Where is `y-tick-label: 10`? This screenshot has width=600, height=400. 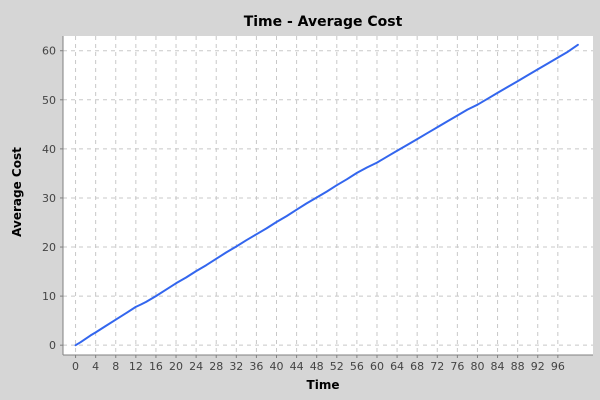 y-tick-label: 10 is located at coordinates (49, 296).